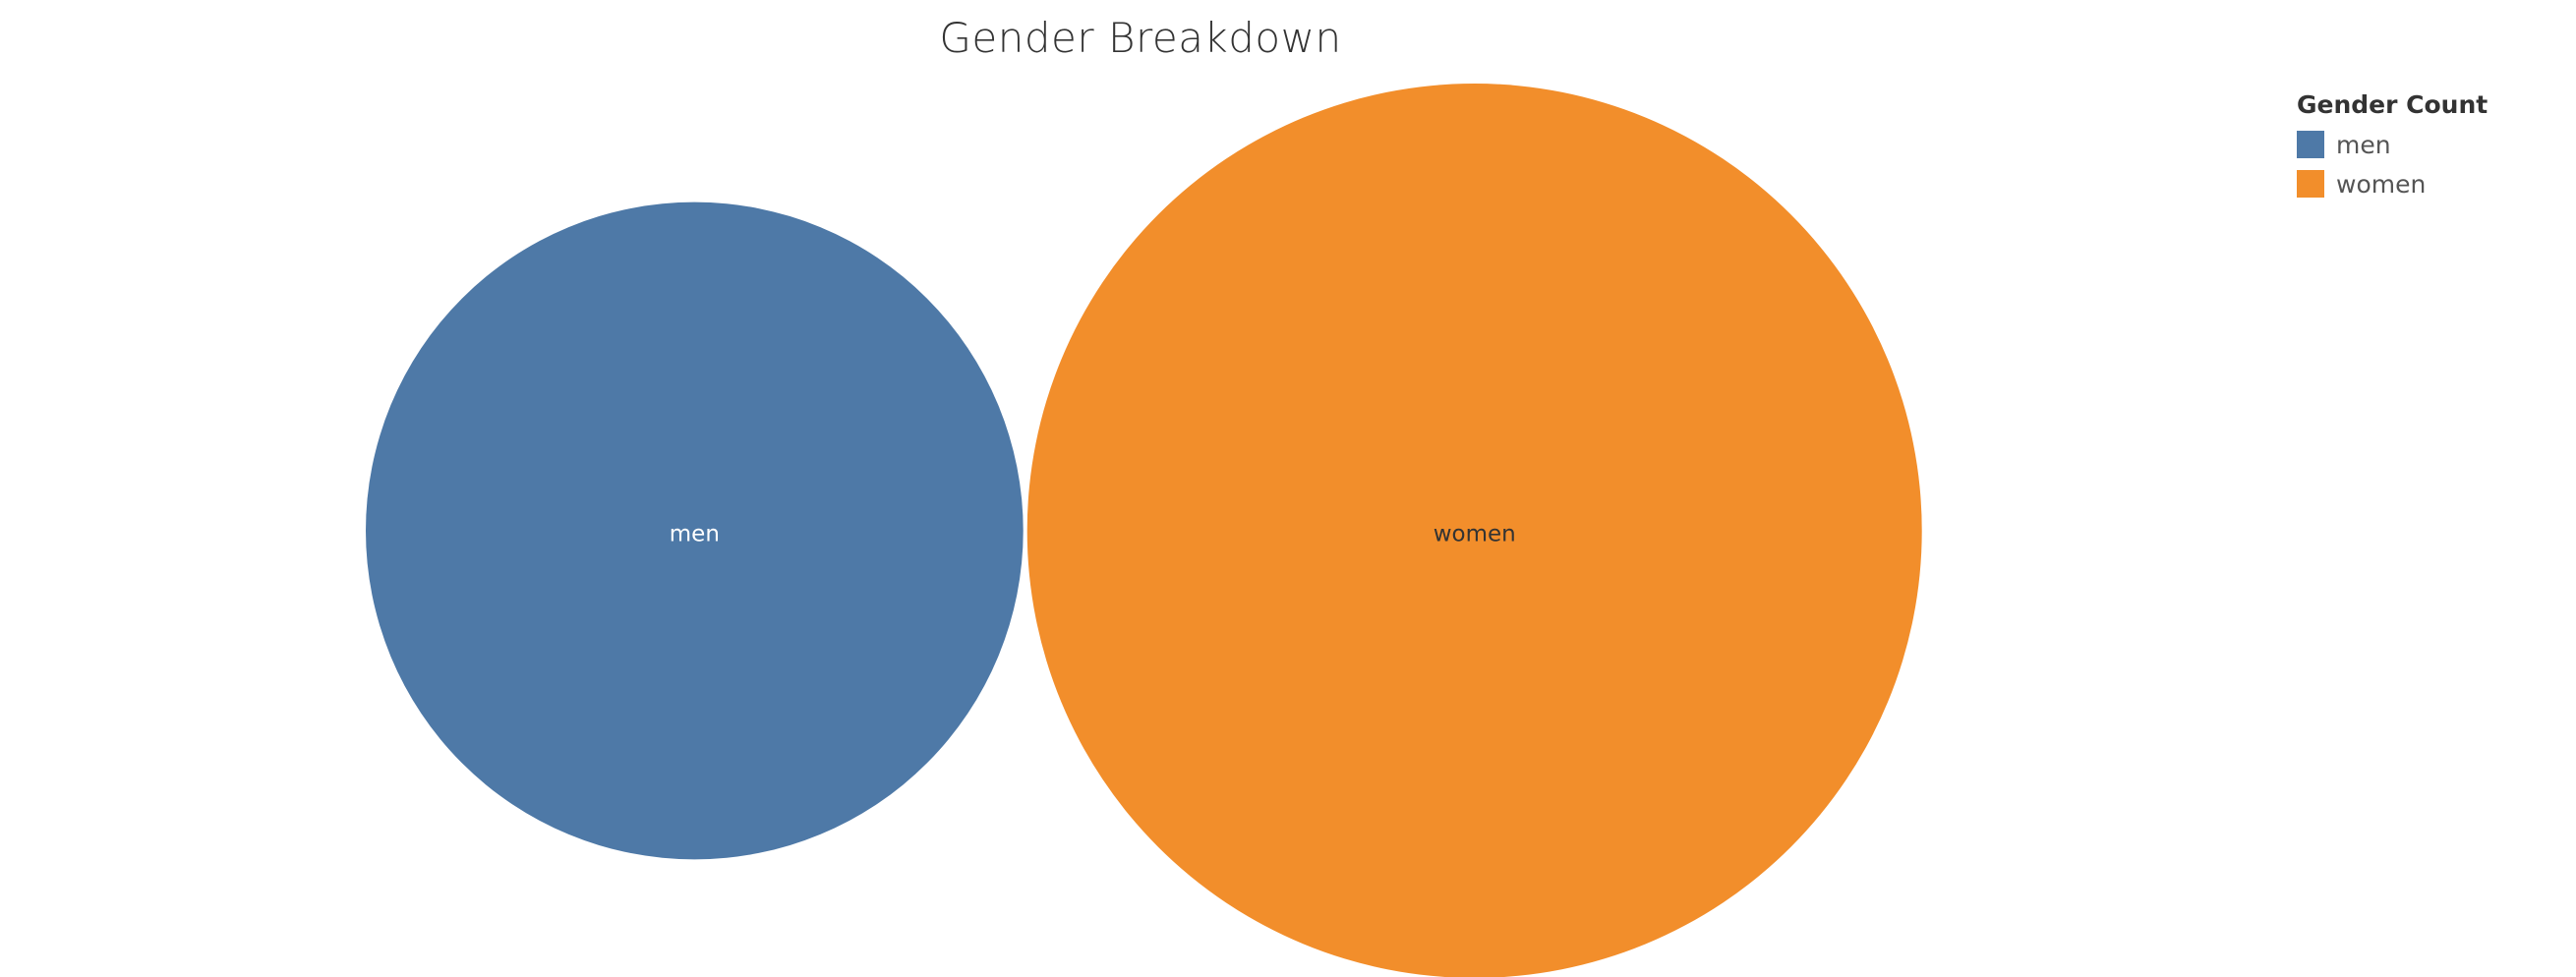  What do you see at coordinates (2310, 184) in the screenshot?
I see `legend-swatch-women` at bounding box center [2310, 184].